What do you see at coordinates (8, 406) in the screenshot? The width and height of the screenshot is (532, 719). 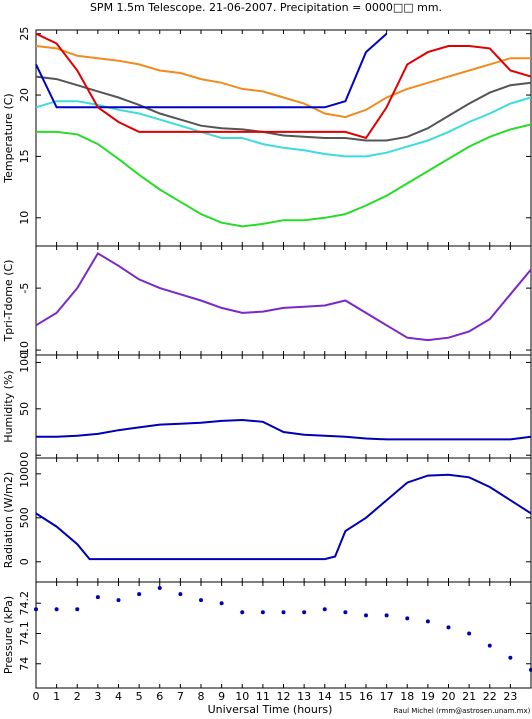 I see `y-axis-title: Humidity (%)` at bounding box center [8, 406].